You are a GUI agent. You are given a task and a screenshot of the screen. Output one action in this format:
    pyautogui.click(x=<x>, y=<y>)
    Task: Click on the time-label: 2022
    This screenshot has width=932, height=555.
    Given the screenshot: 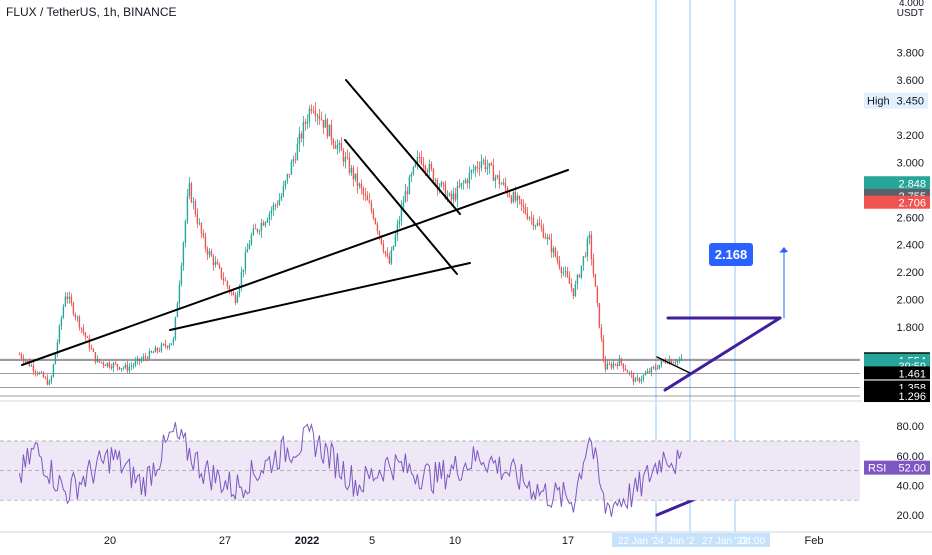 What is the action you would take?
    pyautogui.click(x=307, y=541)
    